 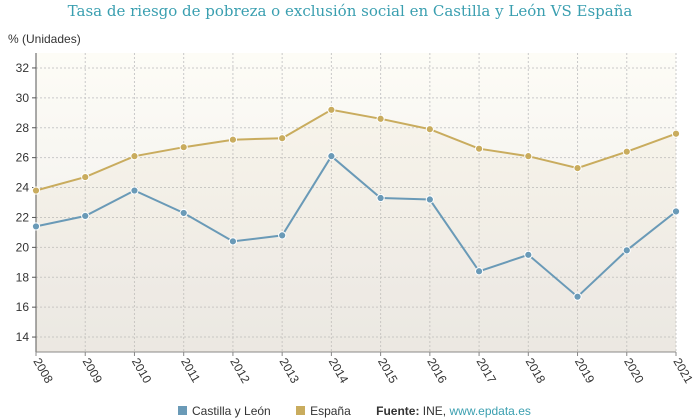 What do you see at coordinates (398, 411) in the screenshot?
I see `source-label: Fuente:` at bounding box center [398, 411].